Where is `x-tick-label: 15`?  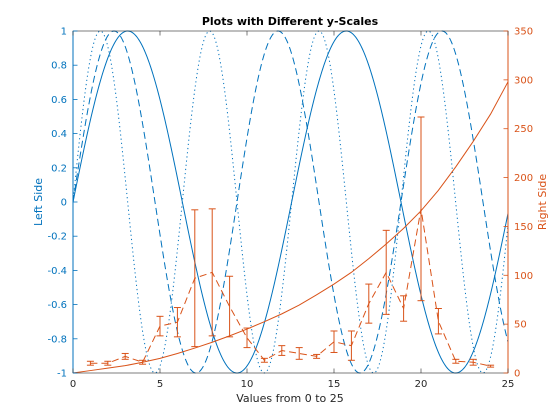 x-tick-label: 15 is located at coordinates (334, 384).